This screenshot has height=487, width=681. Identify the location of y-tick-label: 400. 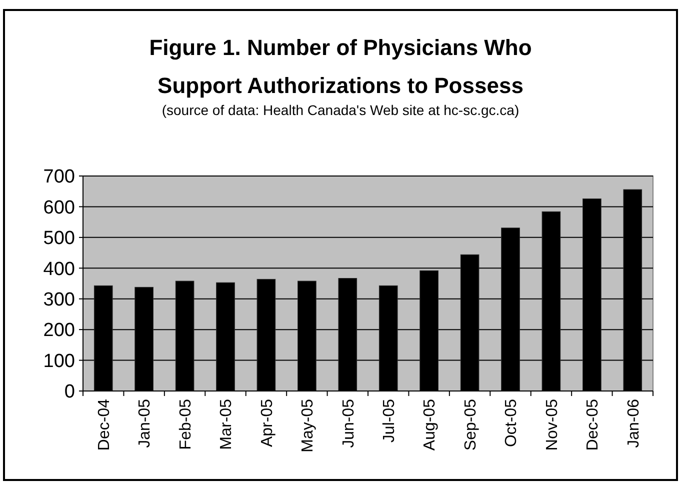
(59, 269).